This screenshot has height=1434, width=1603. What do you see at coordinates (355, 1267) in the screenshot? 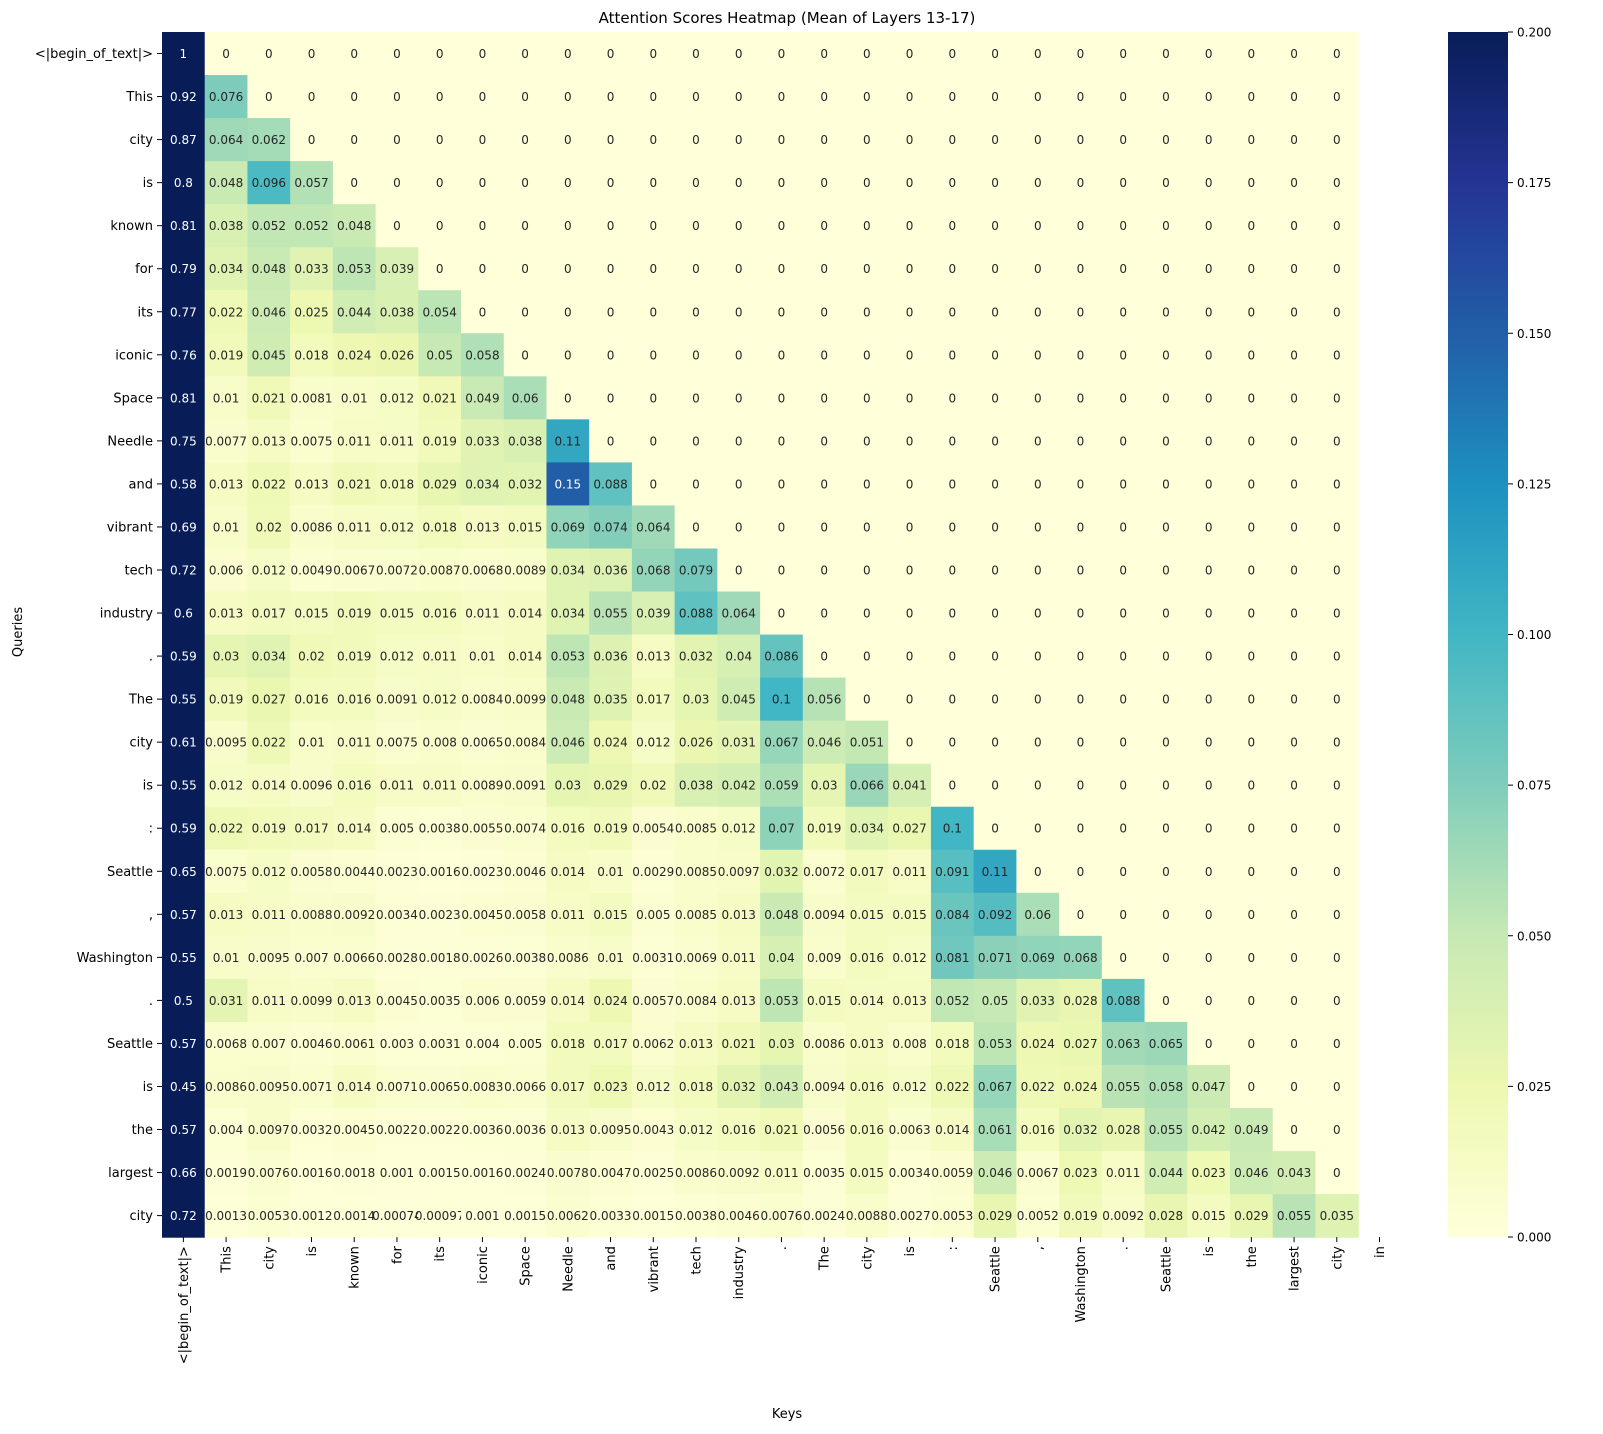
I see `x-tick-label: known` at bounding box center [355, 1267].